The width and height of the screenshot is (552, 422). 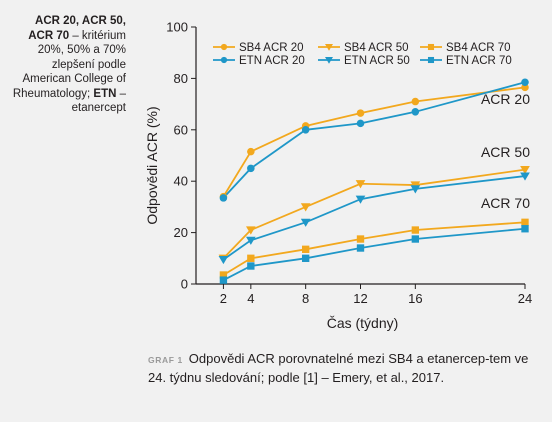 What do you see at coordinates (223, 298) in the screenshot?
I see `x-tick-label: 2` at bounding box center [223, 298].